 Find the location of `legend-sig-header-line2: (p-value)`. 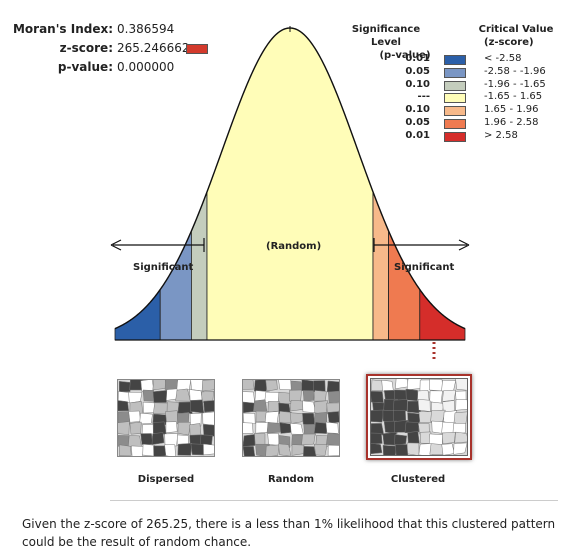

legend-sig-header-line2: (p-value) is located at coordinates (405, 55).